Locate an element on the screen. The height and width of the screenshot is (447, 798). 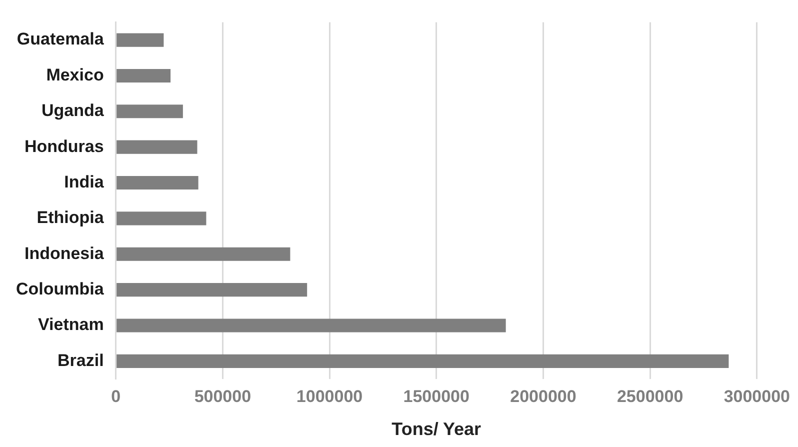
x-tick-label: 3000000 is located at coordinates (757, 396).